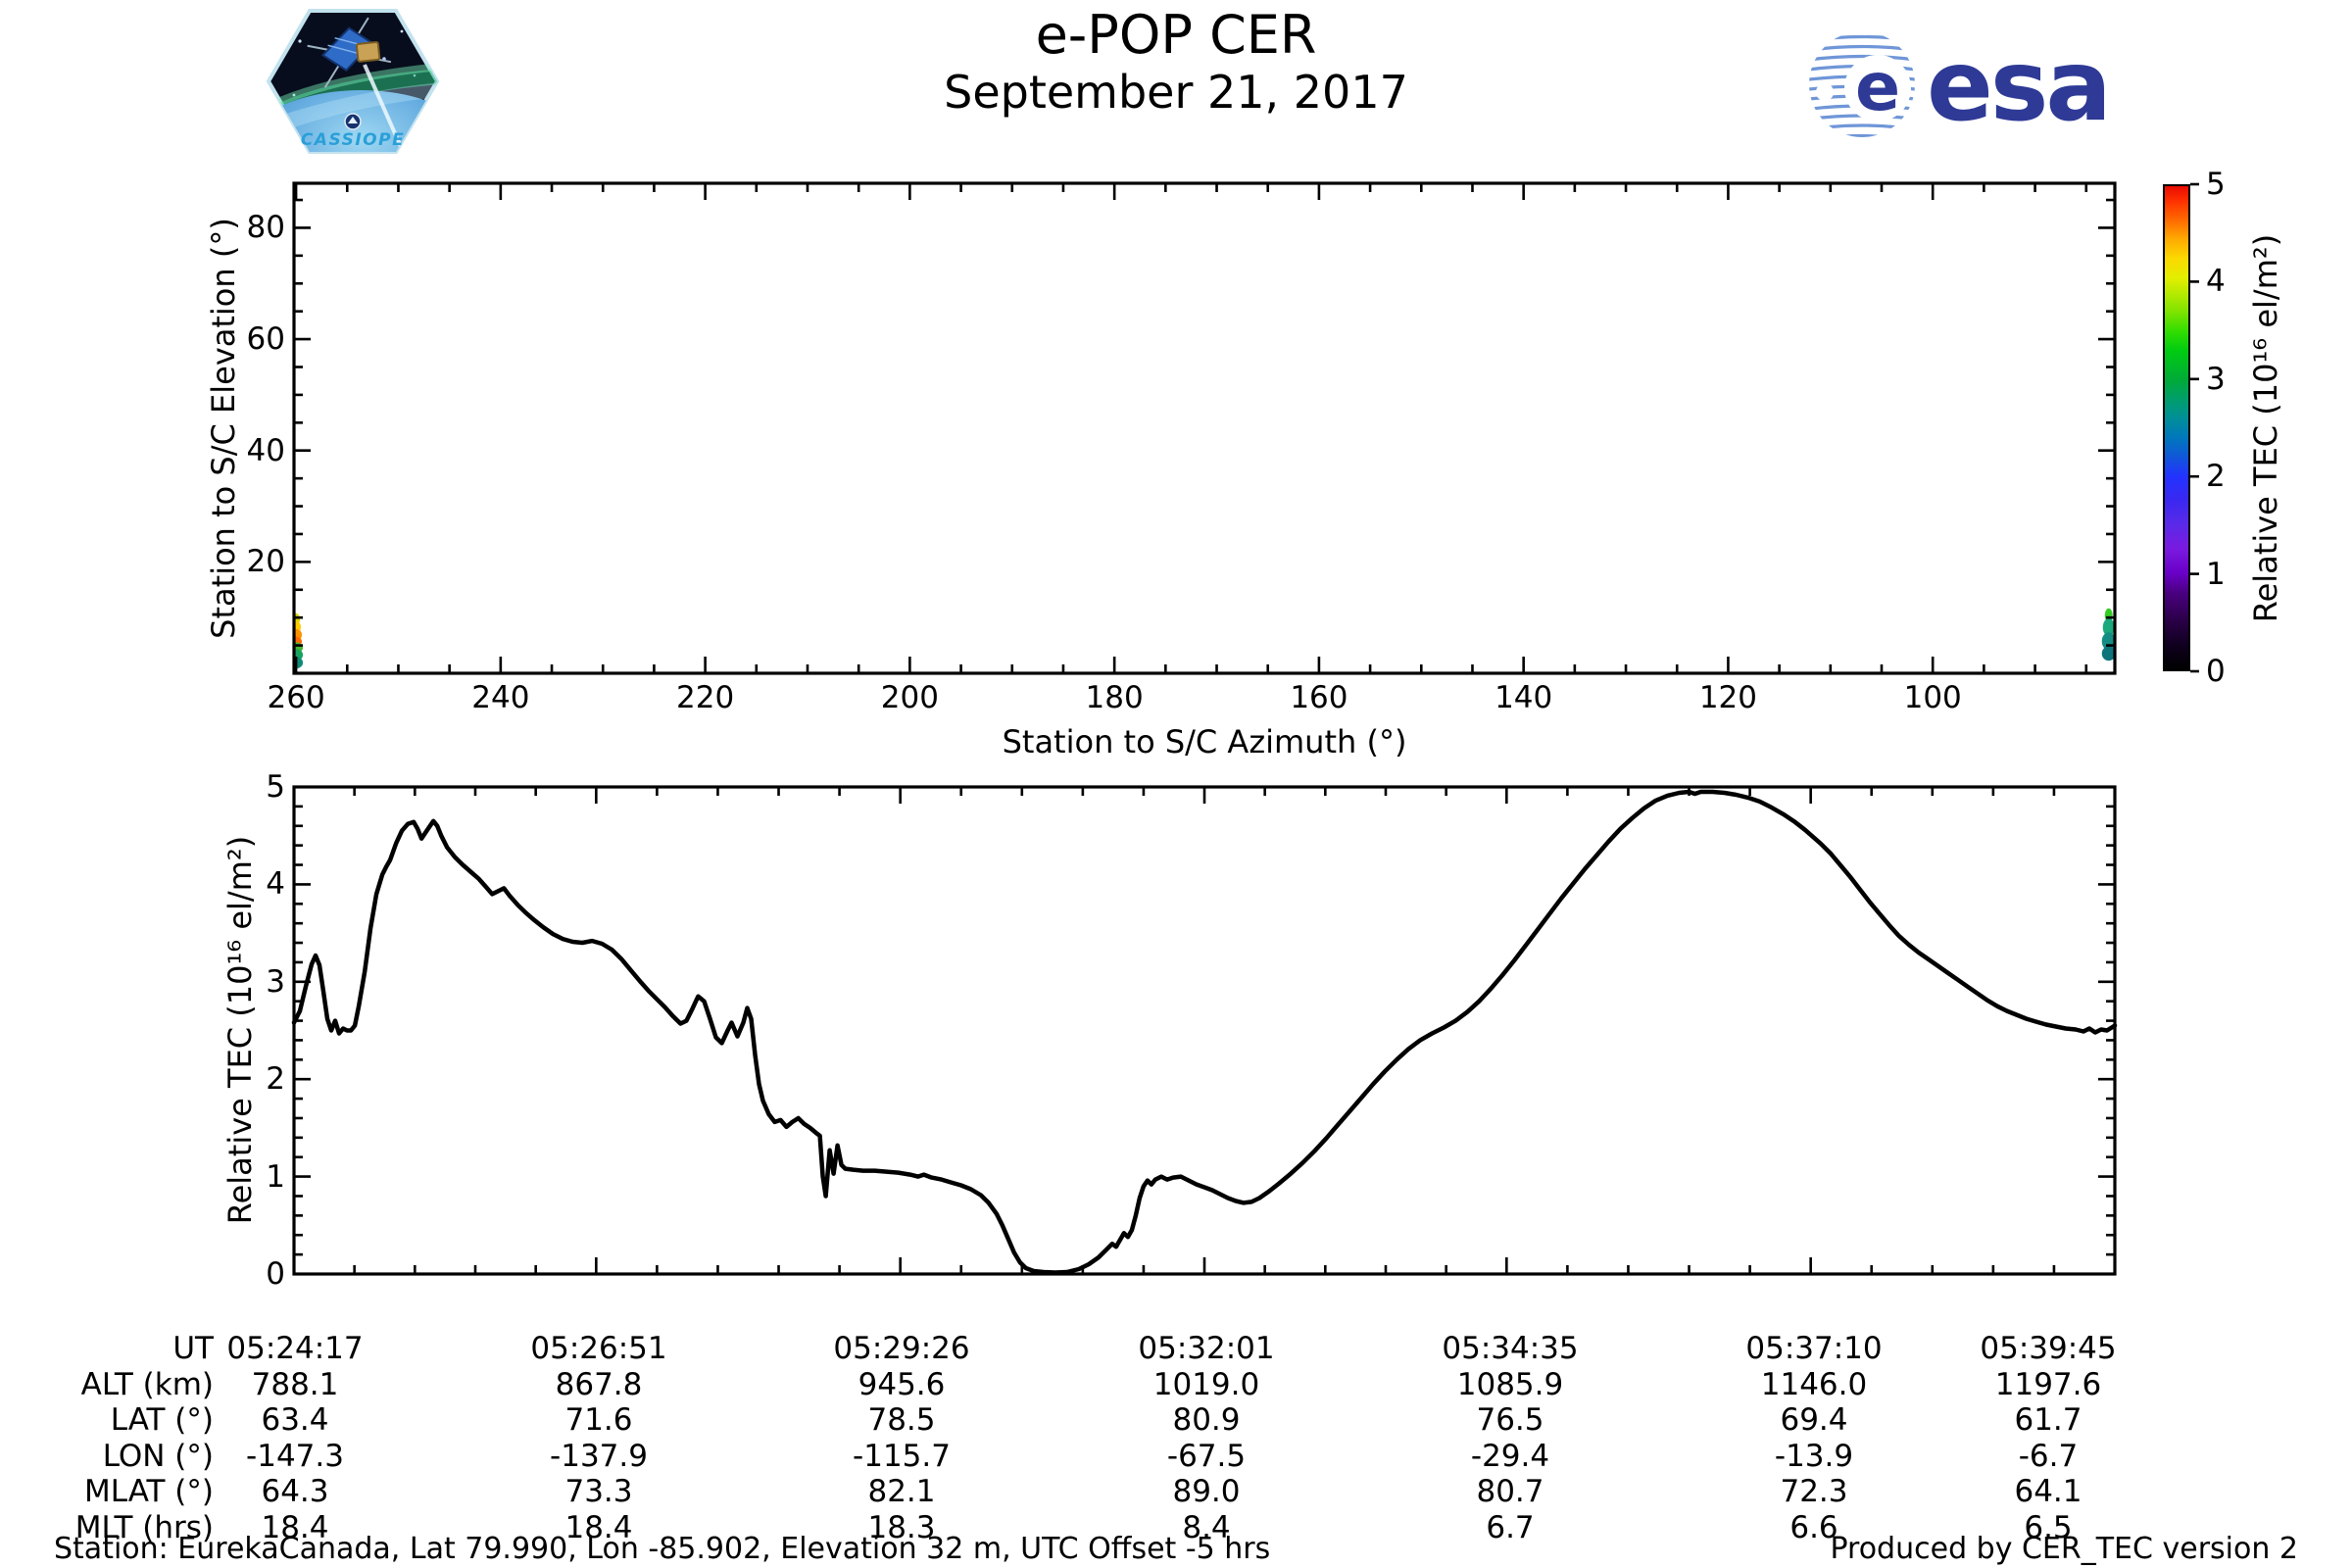  I want to click on esa-globe-icon: e, so click(1862, 84).